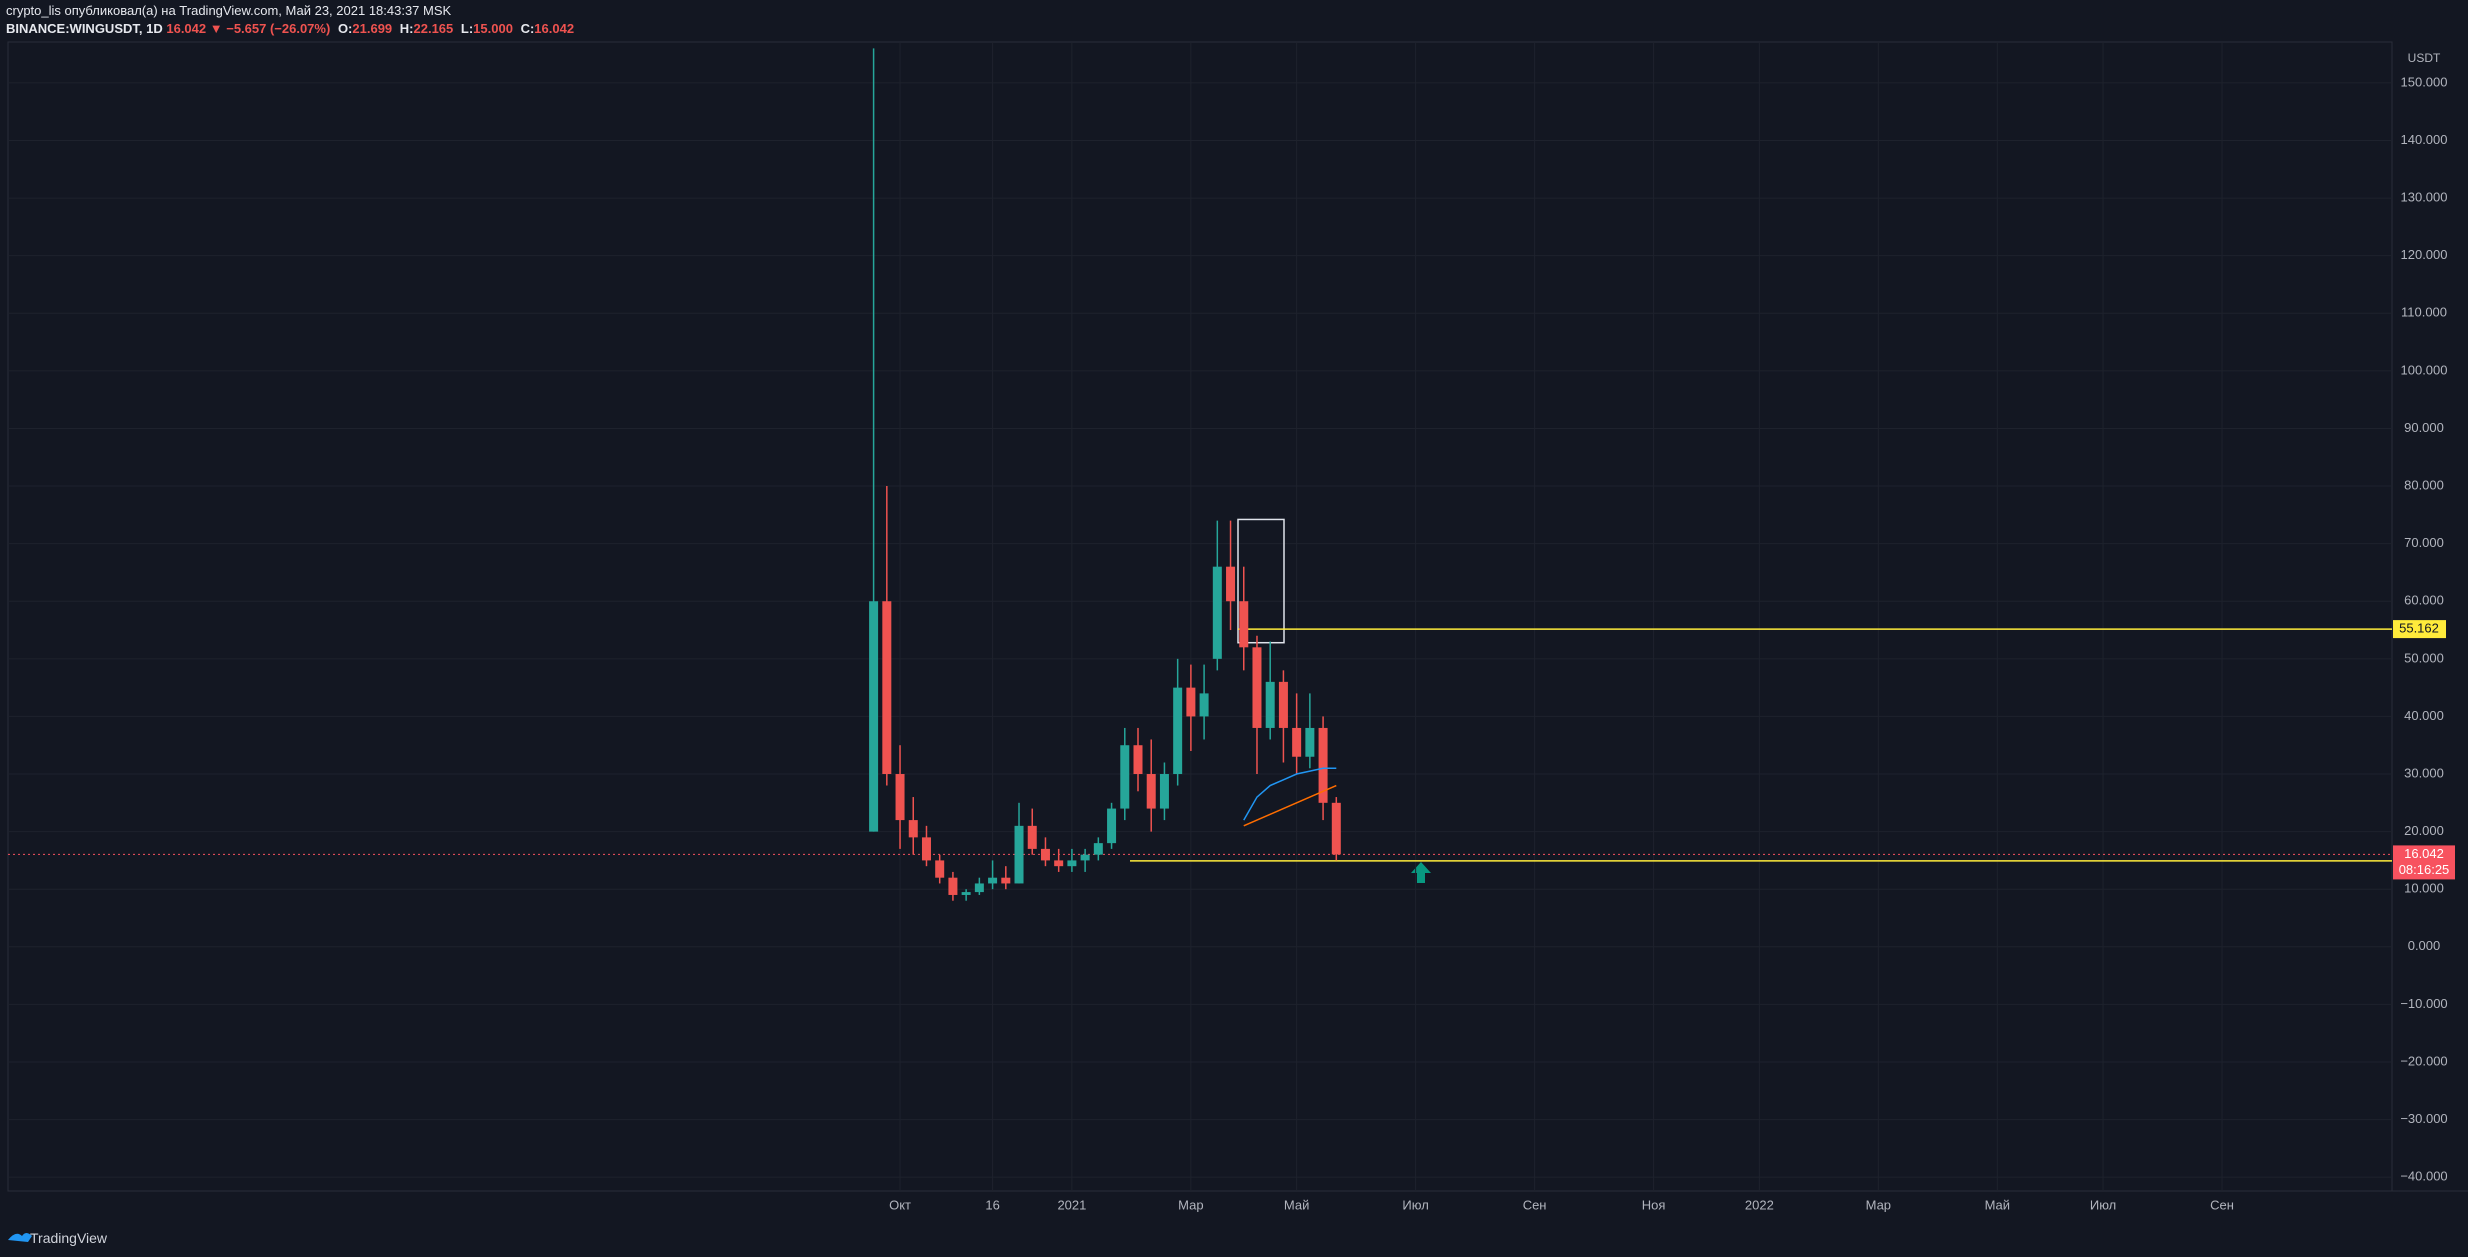 Image resolution: width=2468 pixels, height=1257 pixels. I want to click on close-label: C:, so click(527, 28).